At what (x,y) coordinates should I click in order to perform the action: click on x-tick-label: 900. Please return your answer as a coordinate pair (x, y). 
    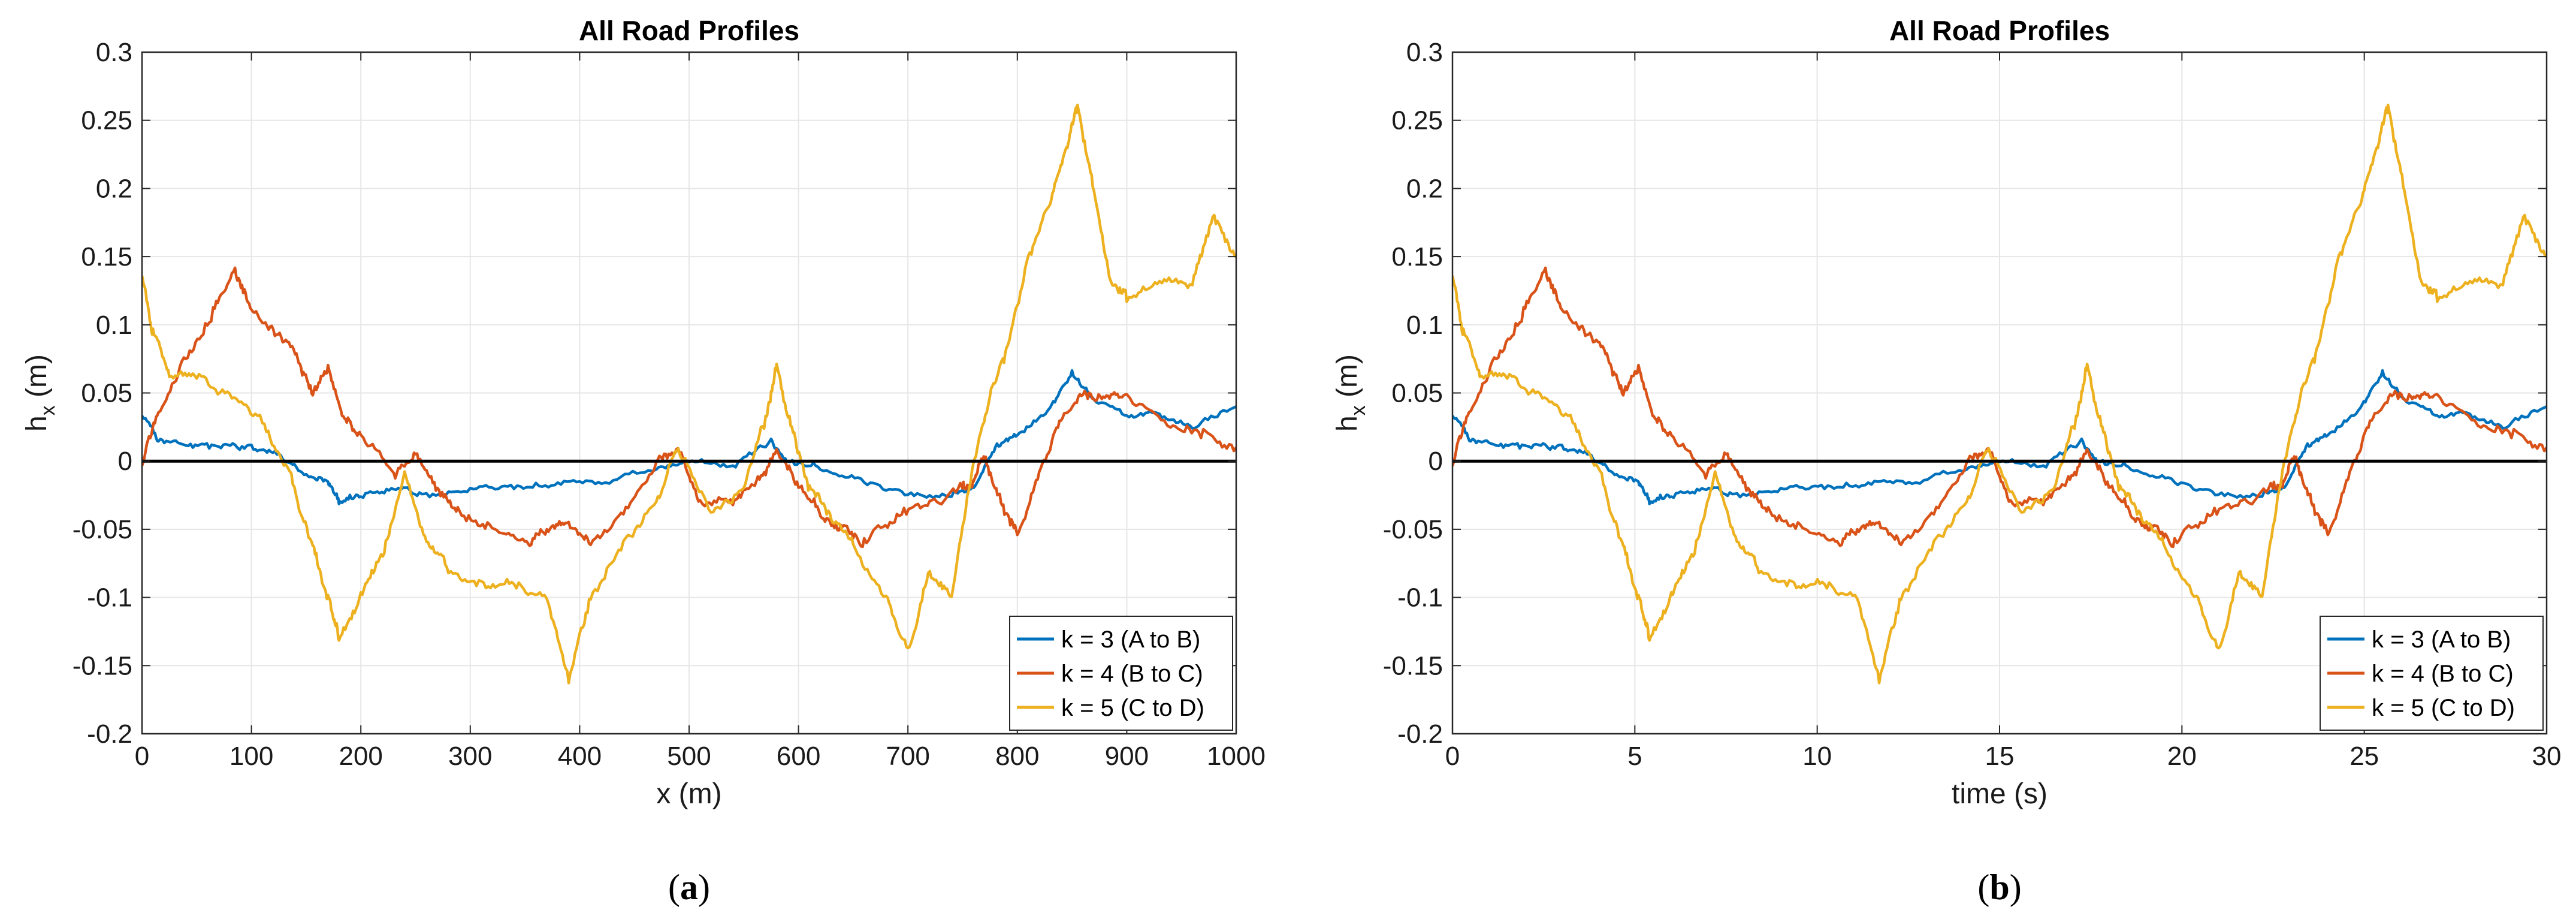
    Looking at the image, I should click on (1127, 756).